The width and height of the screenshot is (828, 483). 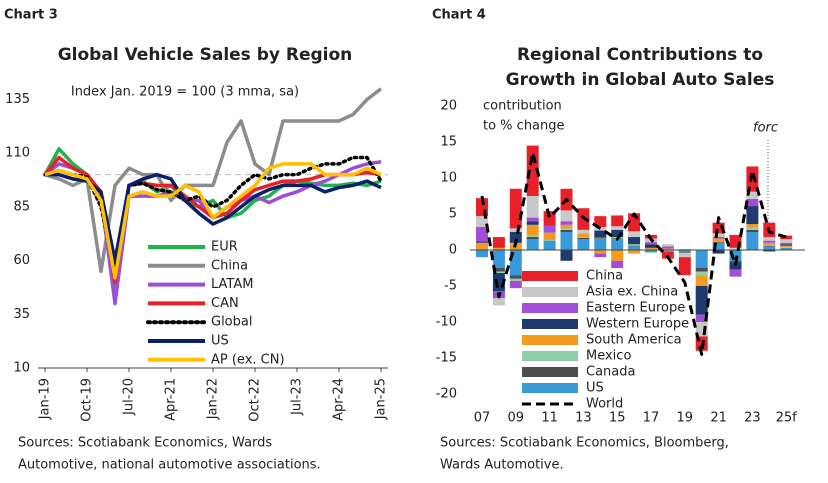 I want to click on forecast-label: forc, so click(x=765, y=128).